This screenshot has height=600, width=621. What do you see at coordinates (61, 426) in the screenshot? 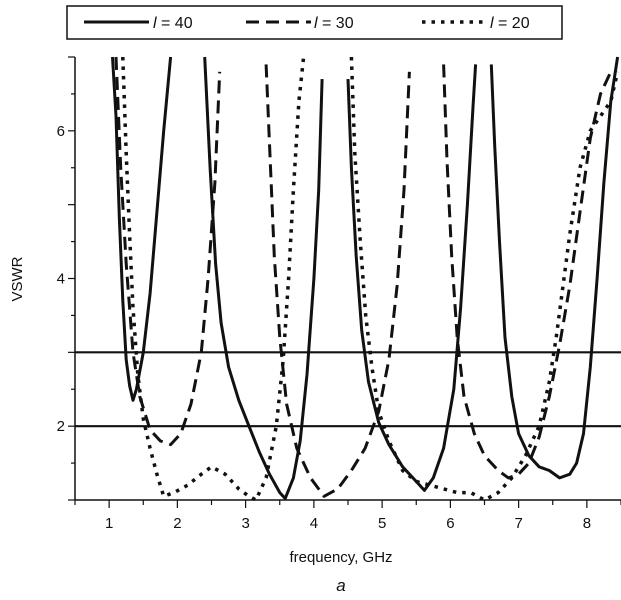
I see `y-tick-label: 2` at bounding box center [61, 426].